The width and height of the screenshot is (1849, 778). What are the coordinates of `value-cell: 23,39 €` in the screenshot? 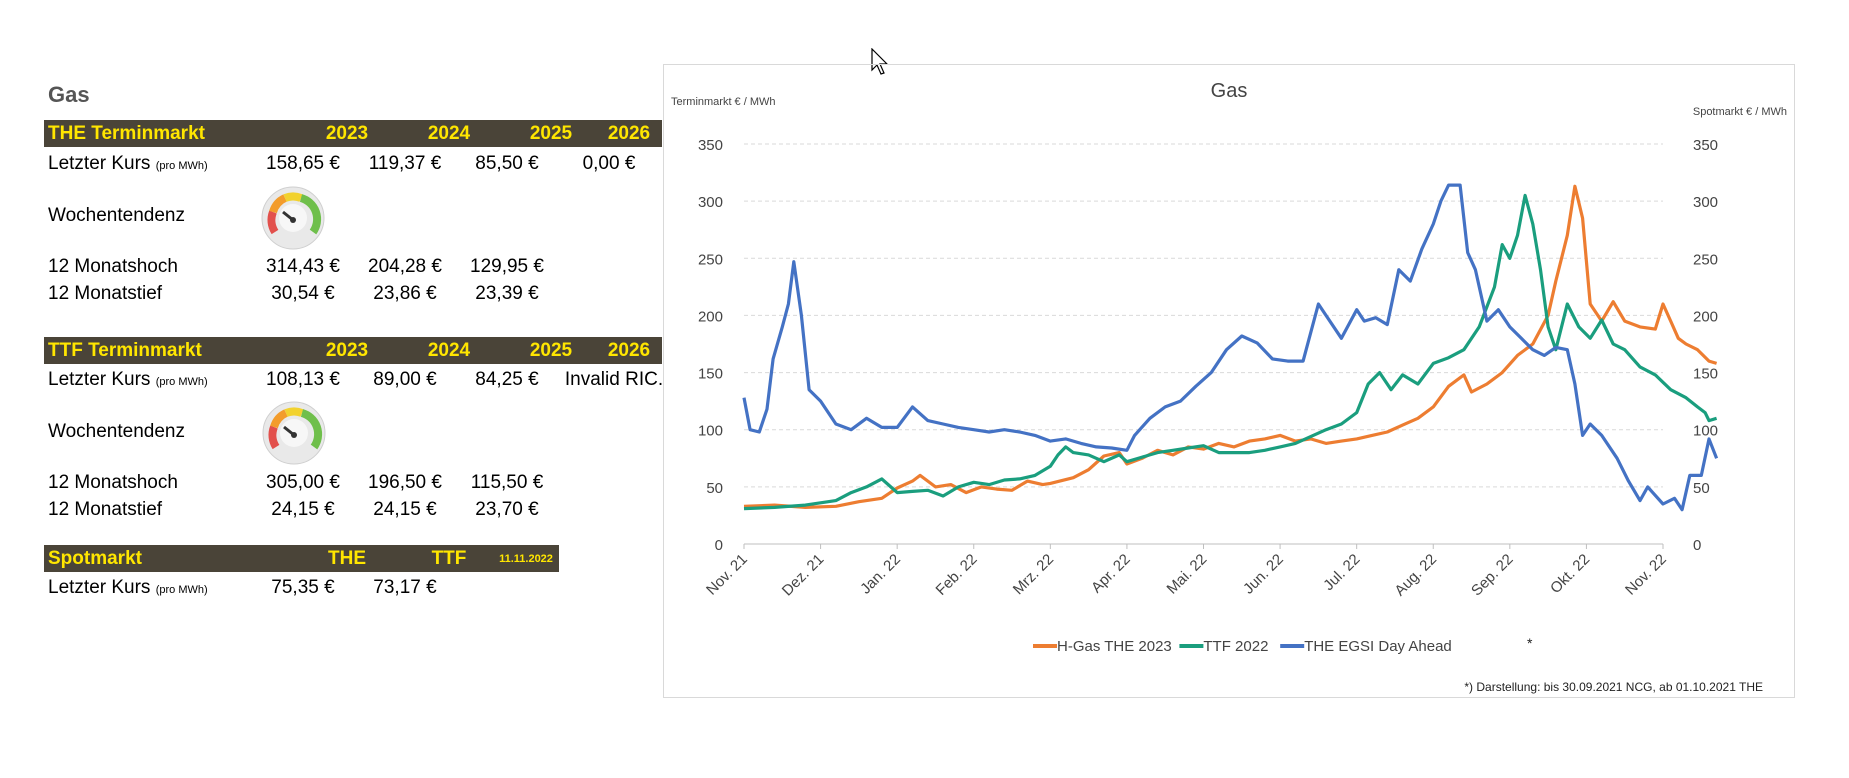 It's located at (507, 293).